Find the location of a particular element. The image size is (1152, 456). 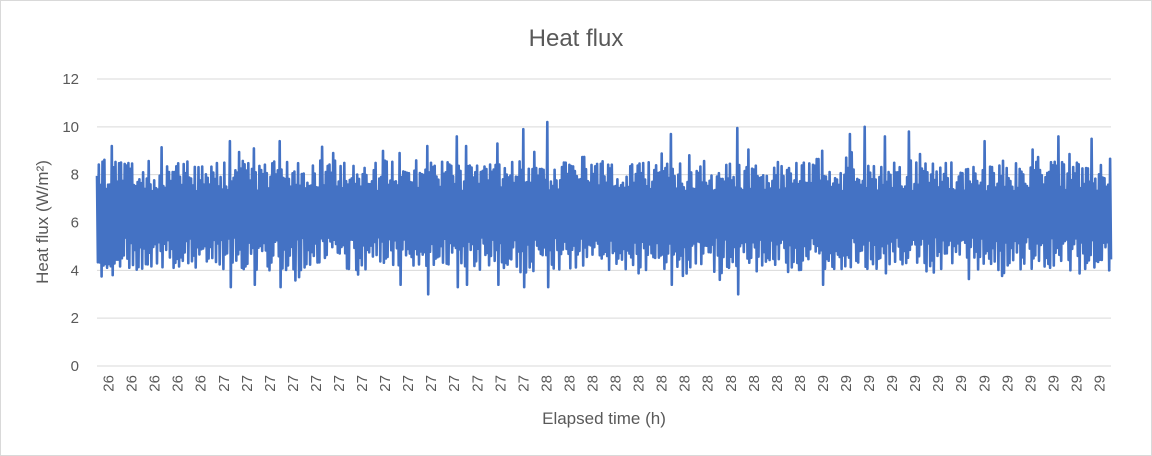

y-tick-label: 12 is located at coordinates (70, 79).